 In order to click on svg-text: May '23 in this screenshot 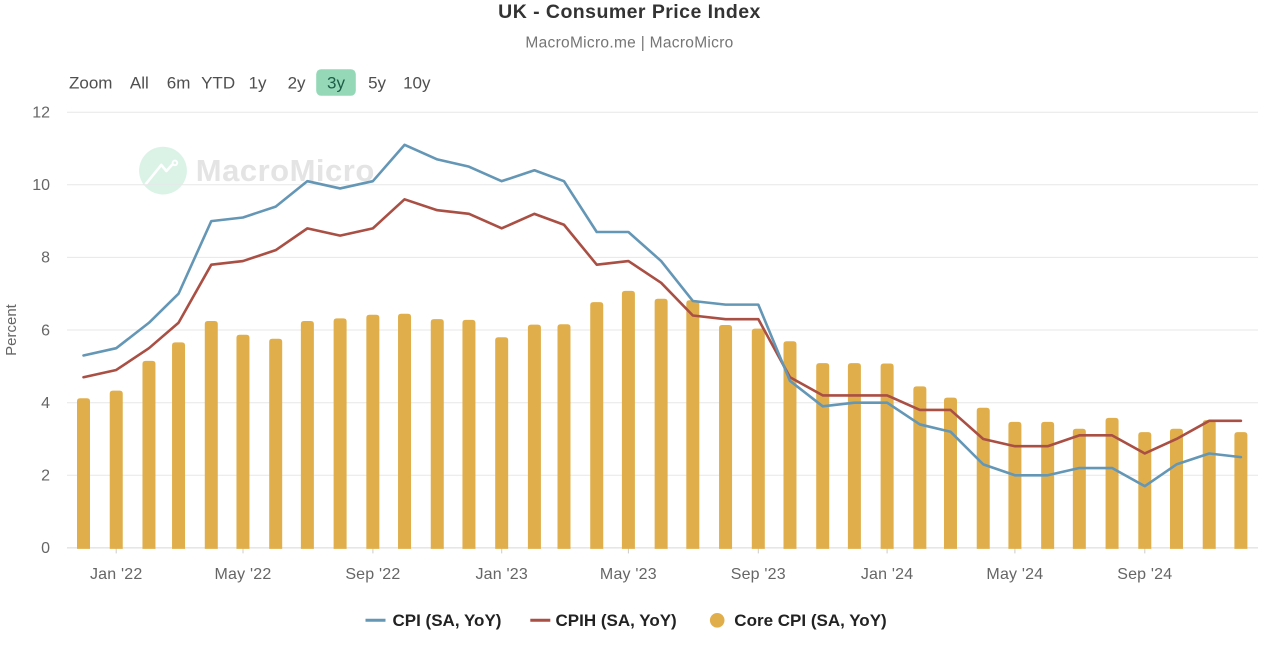, I will do `click(628, 574)`.